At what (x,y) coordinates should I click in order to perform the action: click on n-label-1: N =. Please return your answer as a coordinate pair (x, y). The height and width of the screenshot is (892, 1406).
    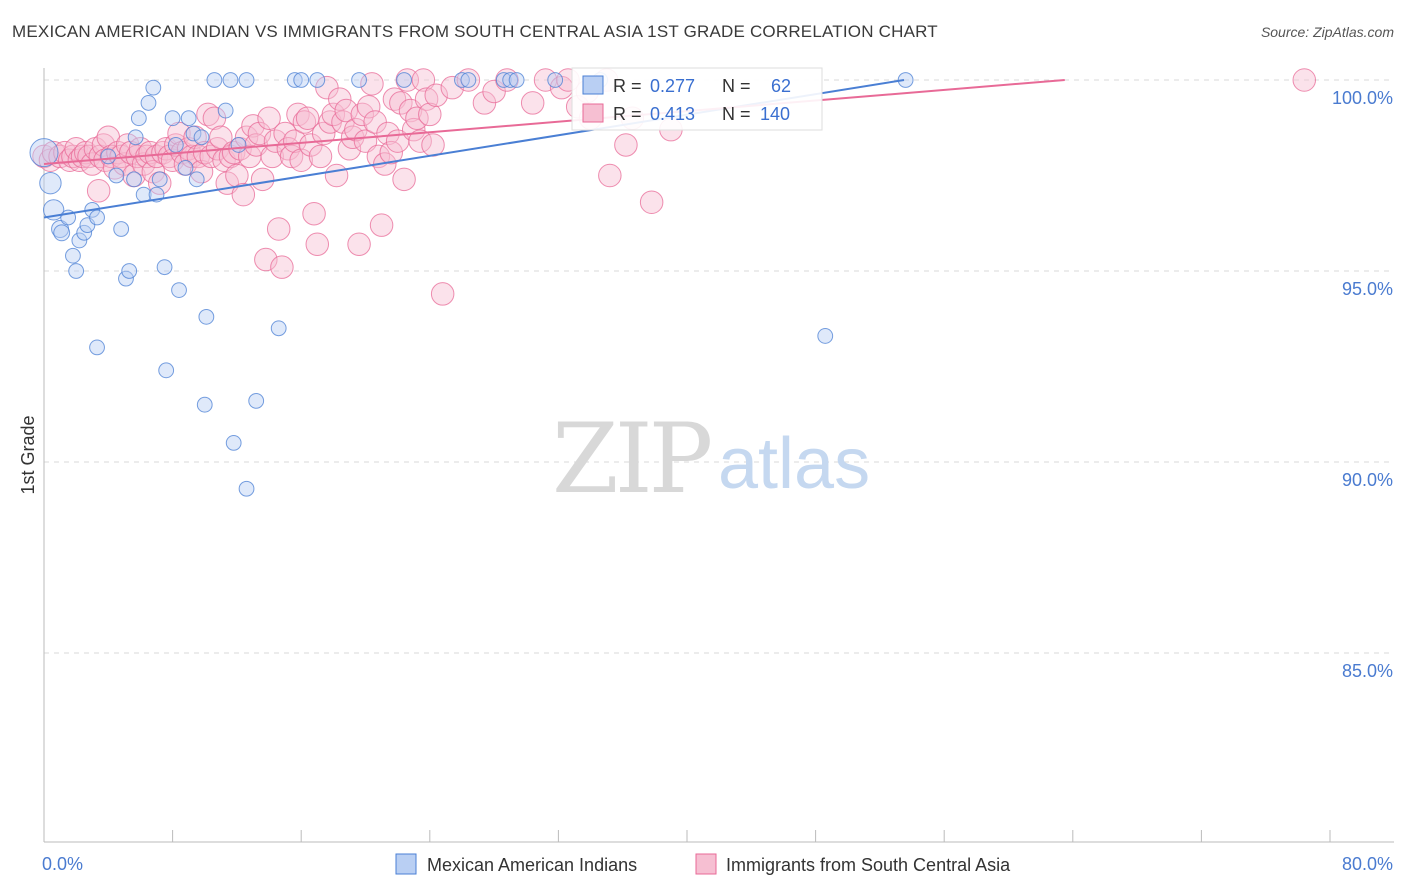
    Looking at the image, I should click on (736, 86).